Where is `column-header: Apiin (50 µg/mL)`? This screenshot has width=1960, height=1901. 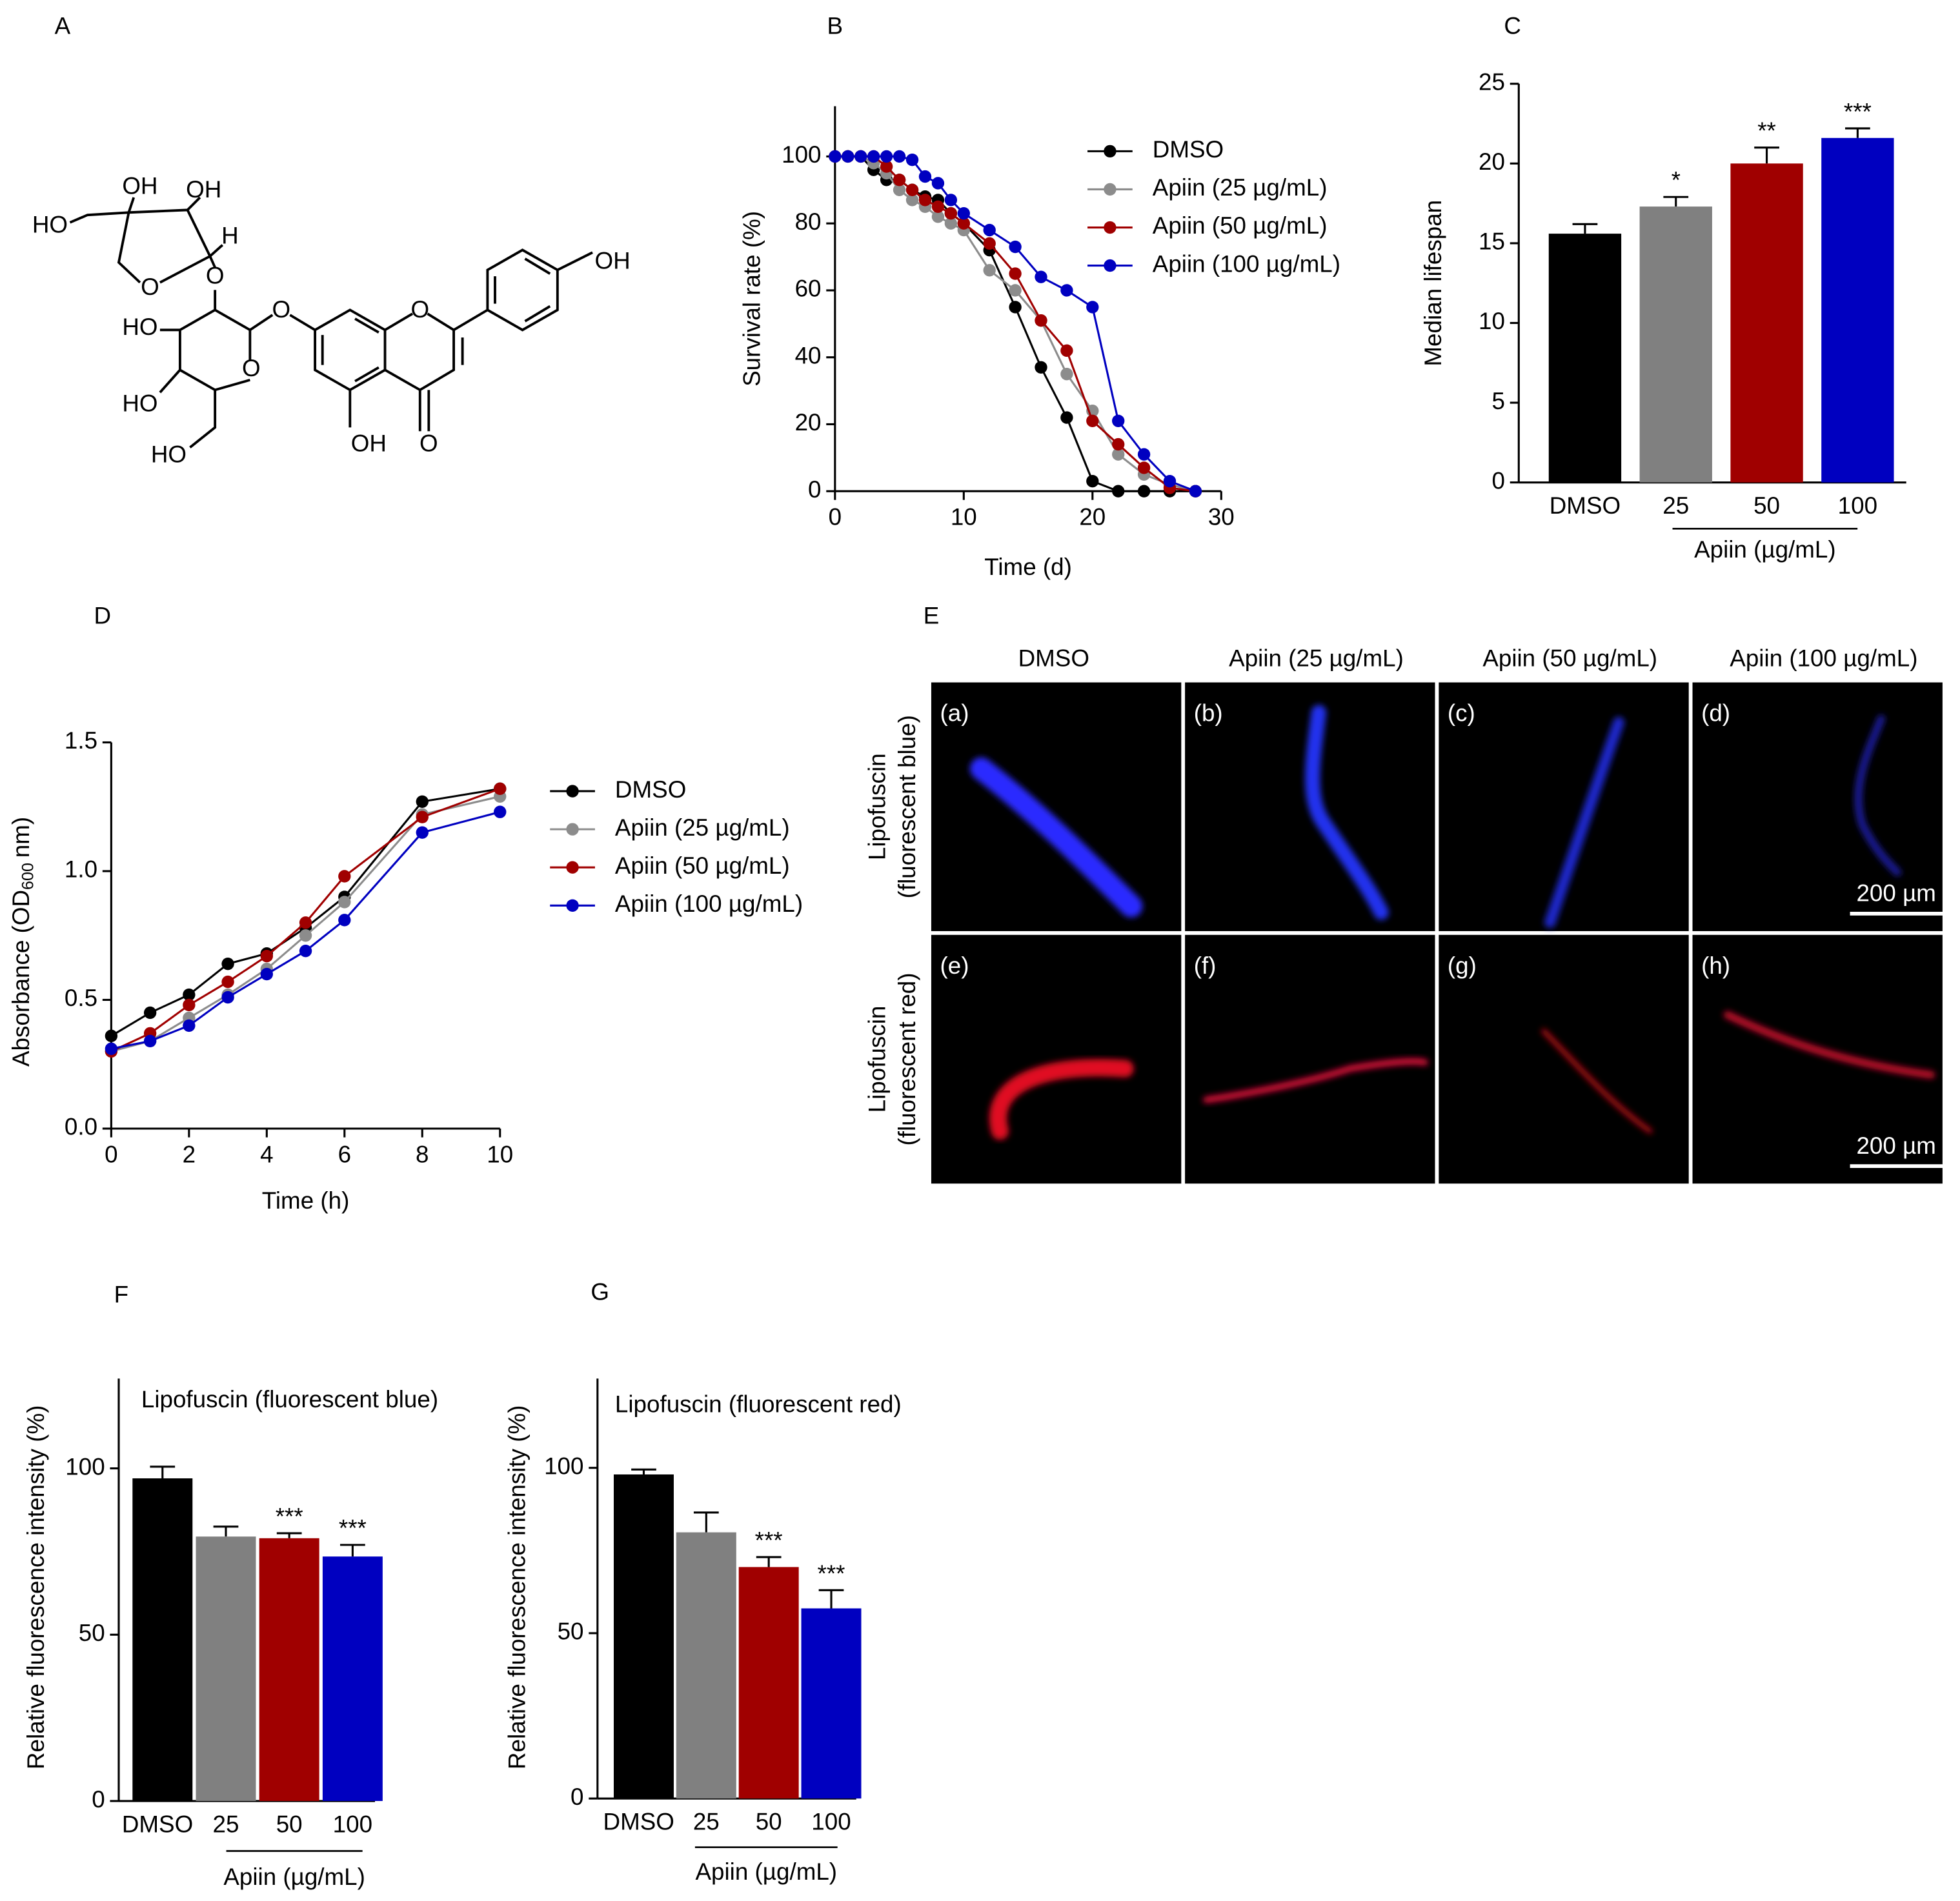
column-header: Apiin (50 µg/mL) is located at coordinates (1570, 658).